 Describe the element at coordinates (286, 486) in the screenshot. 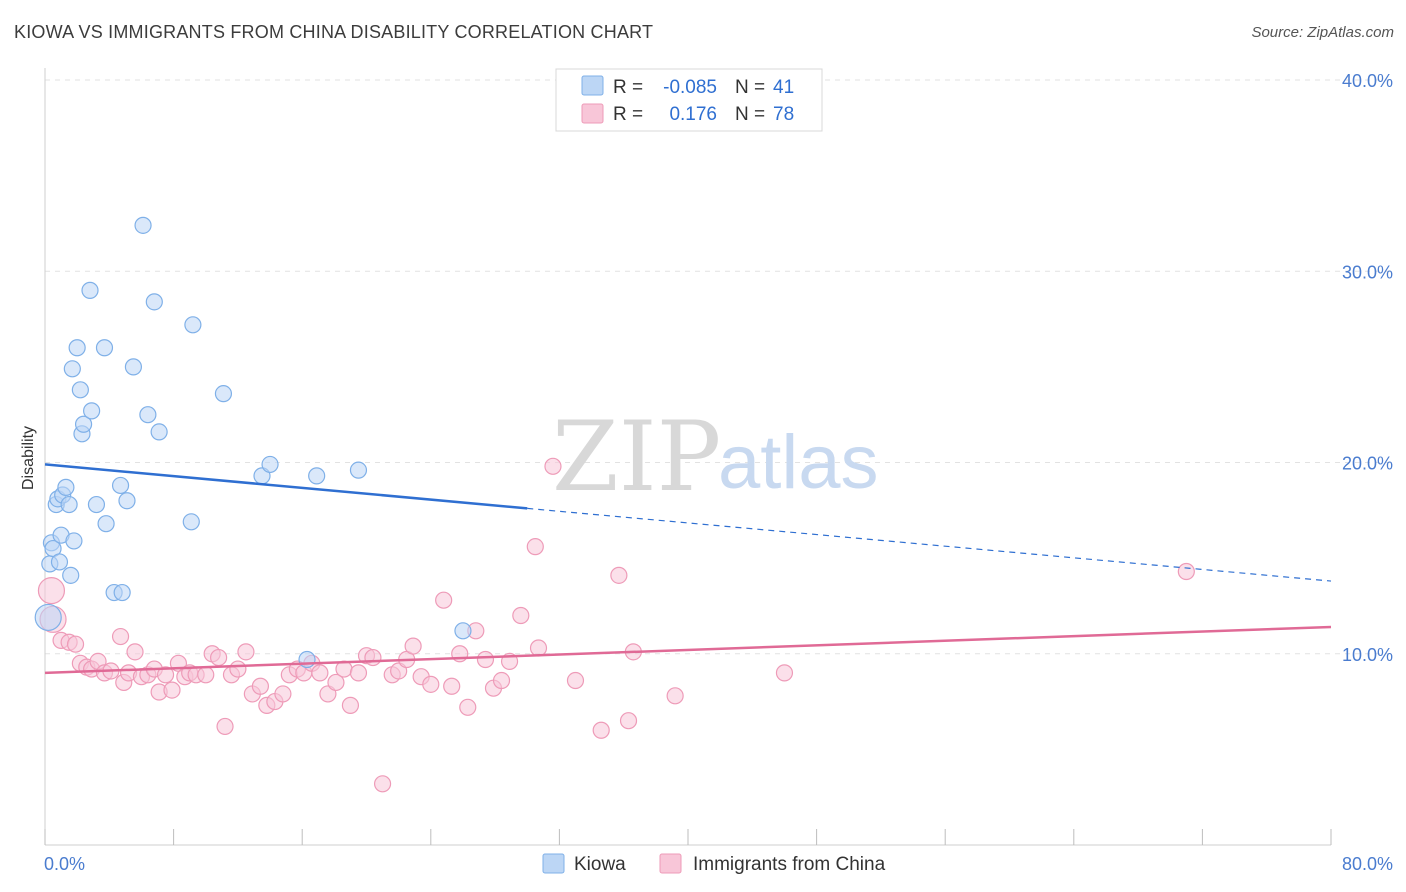

I see `trend-line-kiowa` at that location.